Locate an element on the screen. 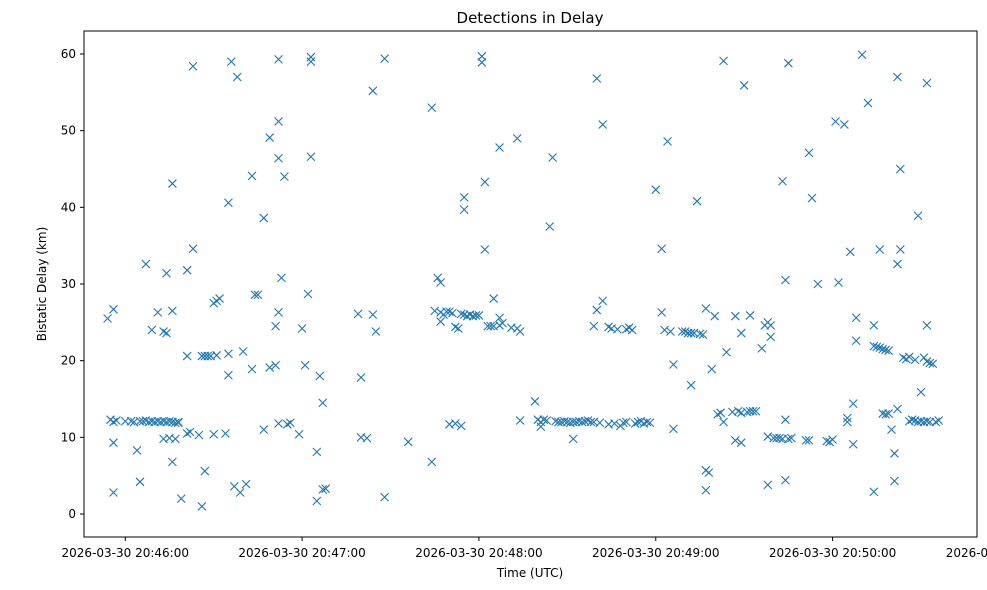 The image size is (987, 590). x-tick-label-3: 2026-03-30 20:49:00 is located at coordinates (655, 553).